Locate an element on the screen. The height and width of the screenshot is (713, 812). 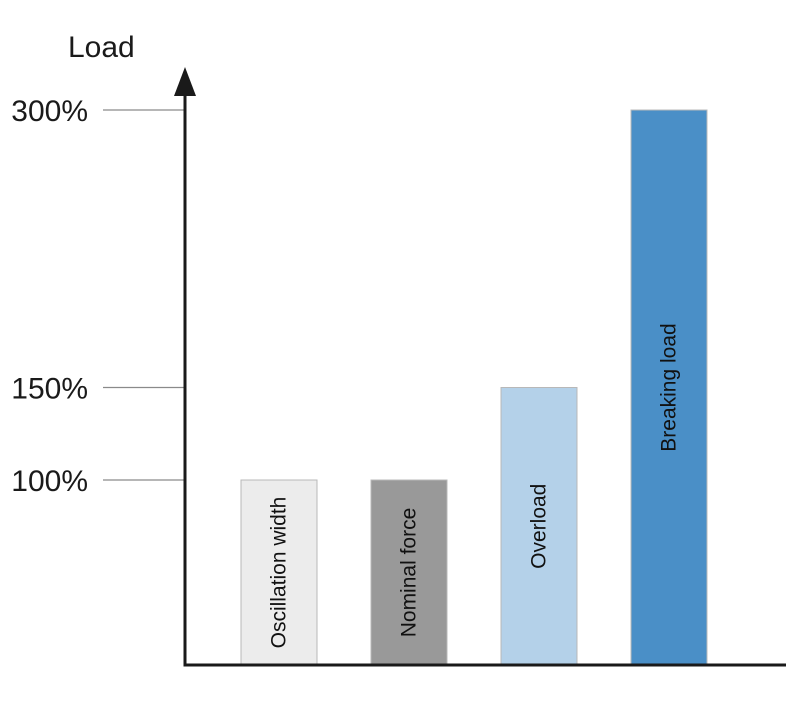
bar-label: Oscillation width is located at coordinates (279, 573).